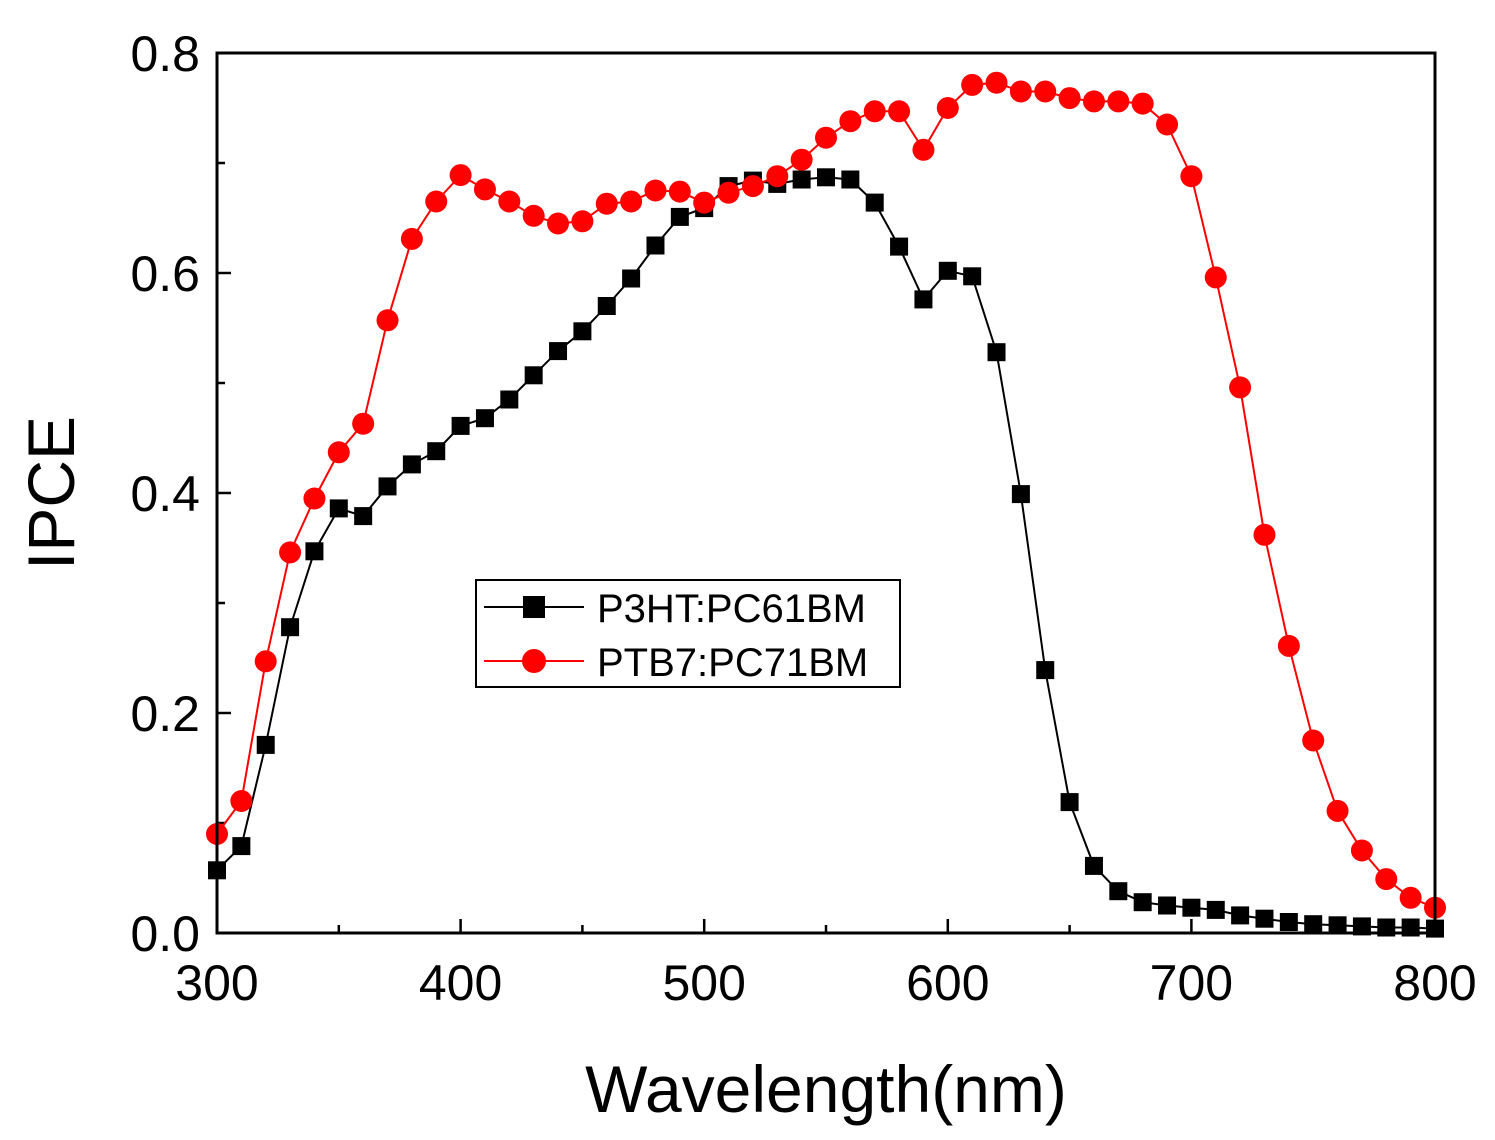 This screenshot has height=1140, width=1495. What do you see at coordinates (703, 983) in the screenshot?
I see `x-tick-label: 500` at bounding box center [703, 983].